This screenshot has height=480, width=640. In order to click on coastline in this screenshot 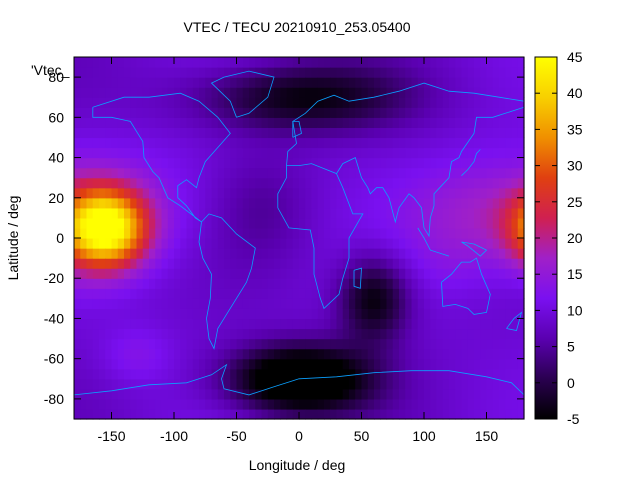, I will do `click(471, 162)`.